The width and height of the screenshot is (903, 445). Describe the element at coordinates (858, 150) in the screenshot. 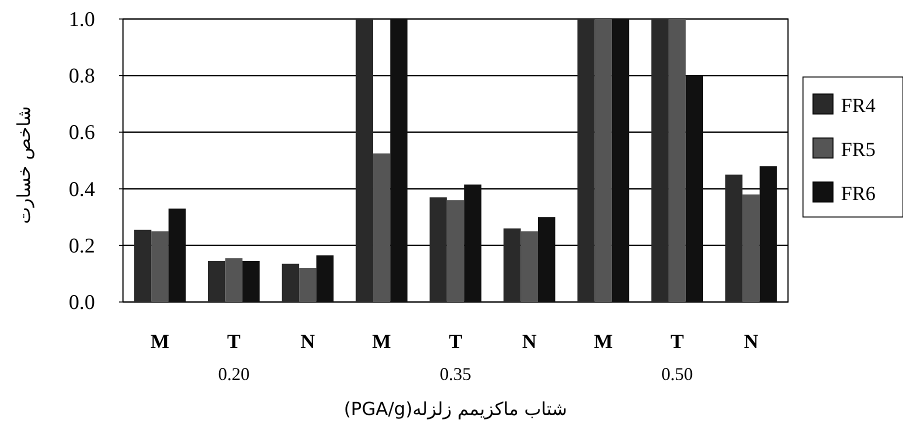

I see `legend-label: FR5` at that location.